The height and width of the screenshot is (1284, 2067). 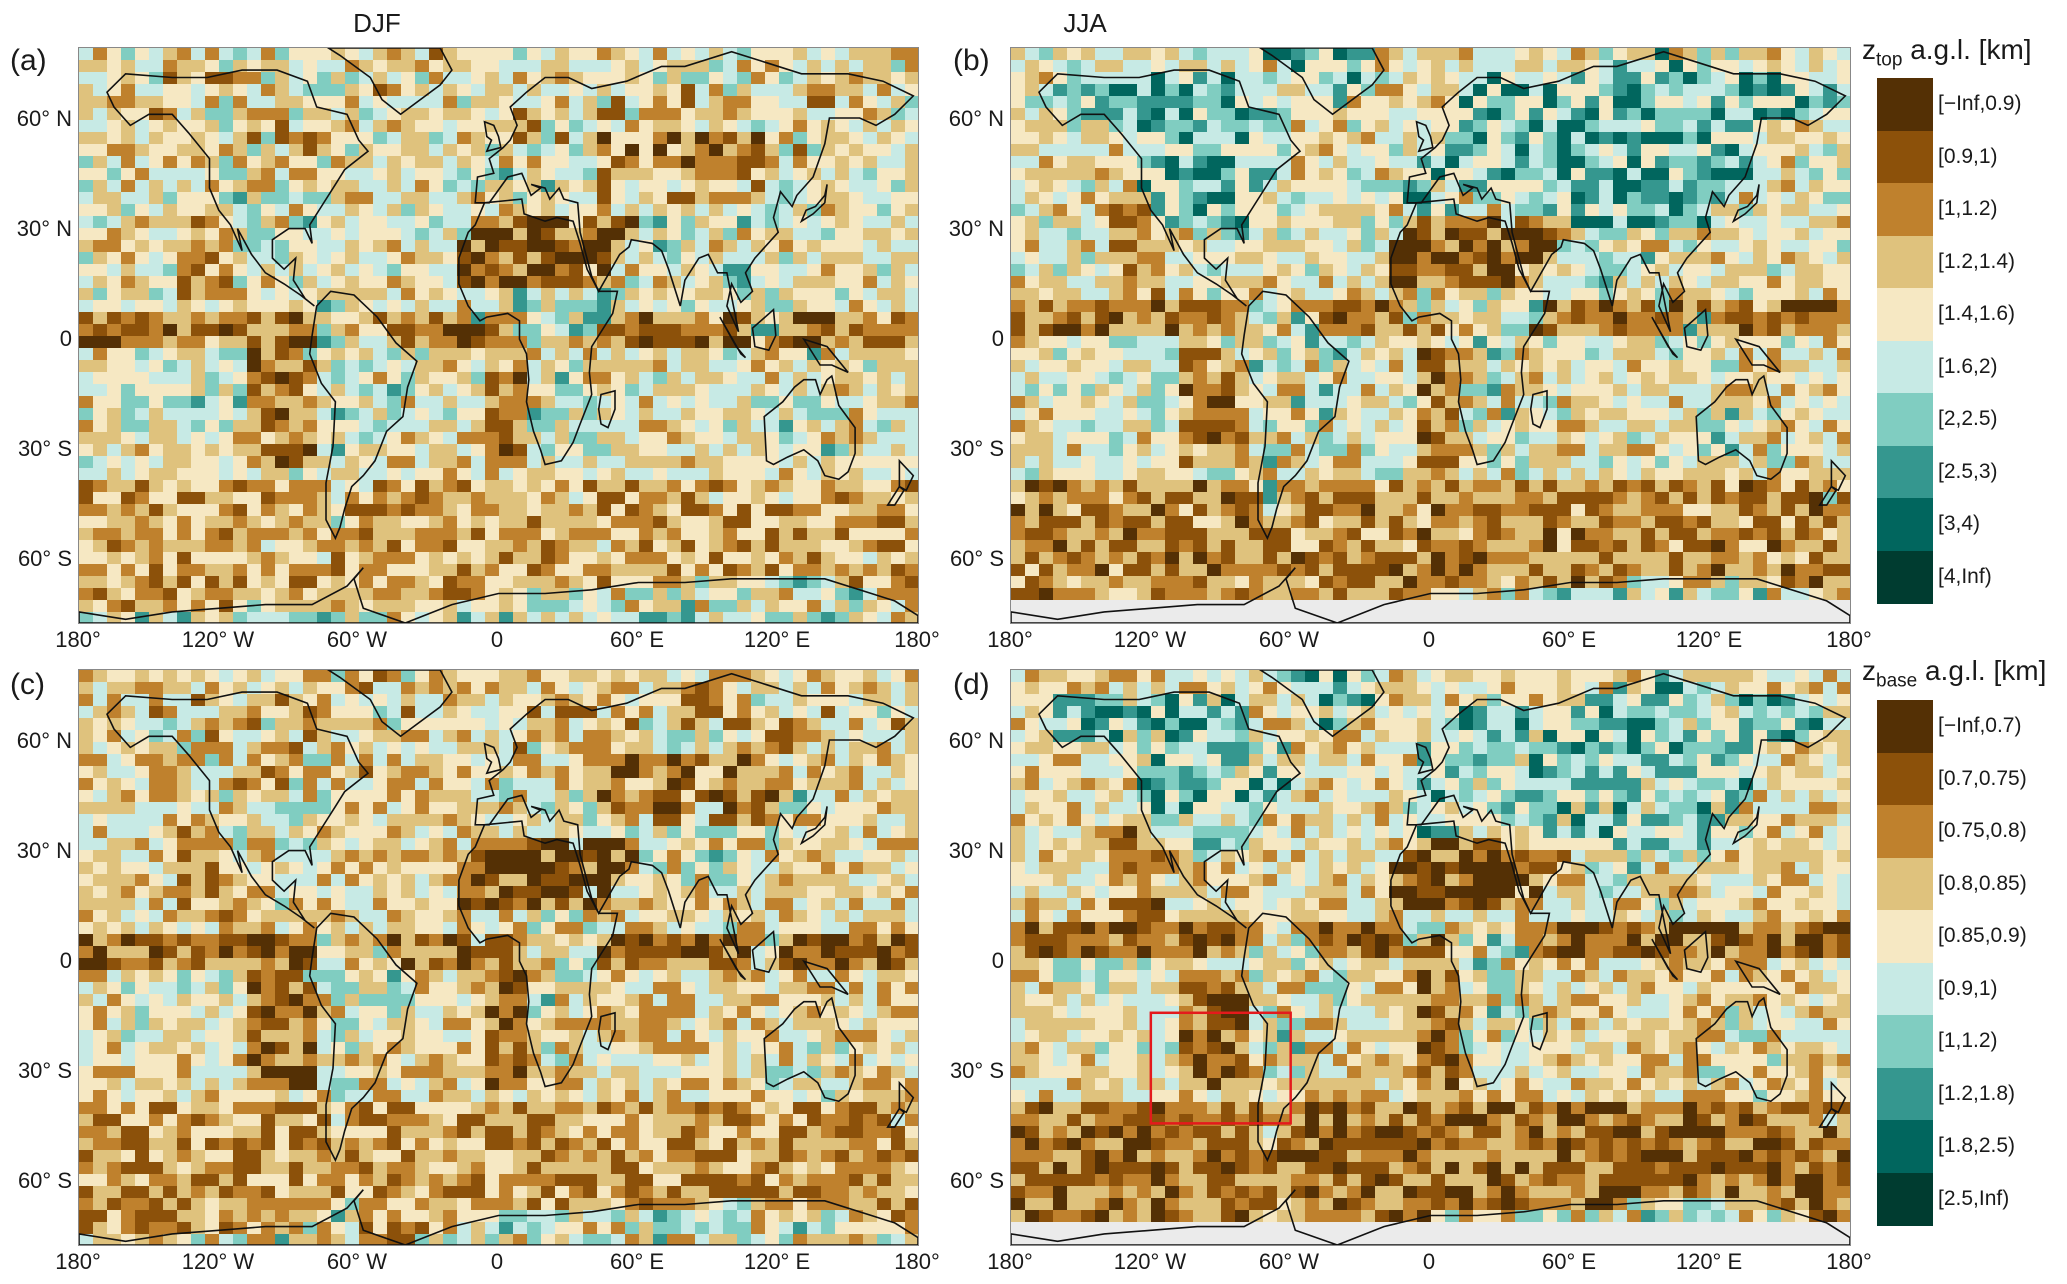 I want to click on legend-bin-label: [−Inf,0.9), so click(x=1980, y=103).